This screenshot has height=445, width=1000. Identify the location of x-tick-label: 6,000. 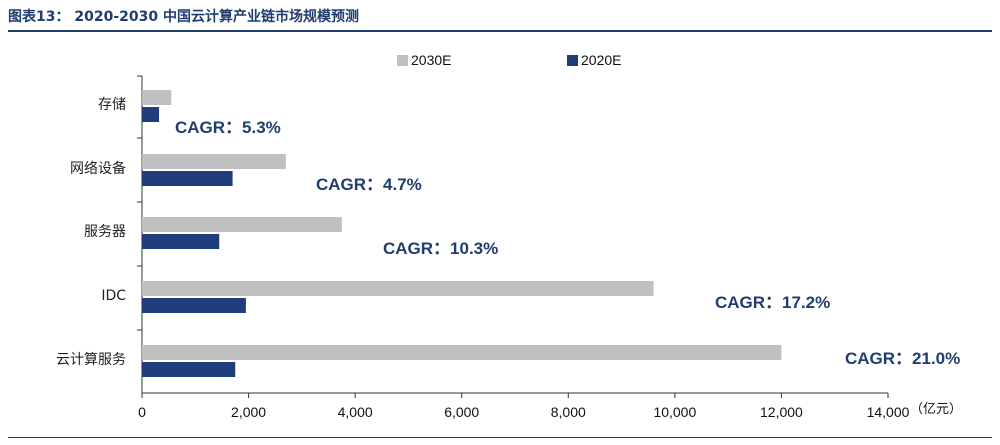
(461, 412).